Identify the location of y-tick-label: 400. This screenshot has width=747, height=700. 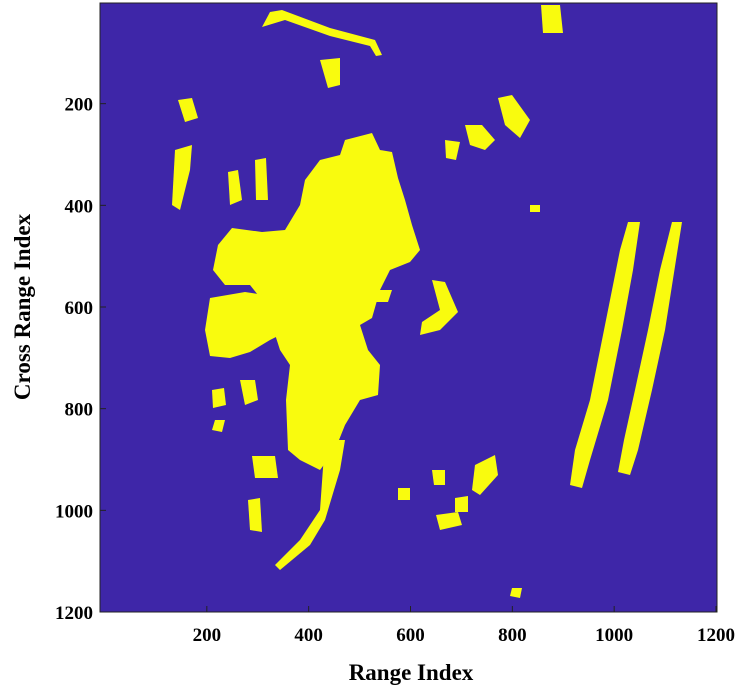
(79, 206).